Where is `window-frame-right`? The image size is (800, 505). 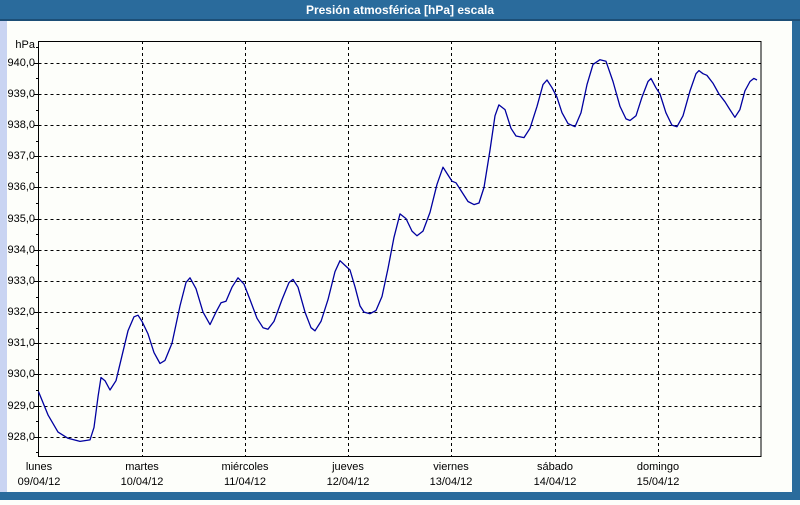 window-frame-right is located at coordinates (796, 256).